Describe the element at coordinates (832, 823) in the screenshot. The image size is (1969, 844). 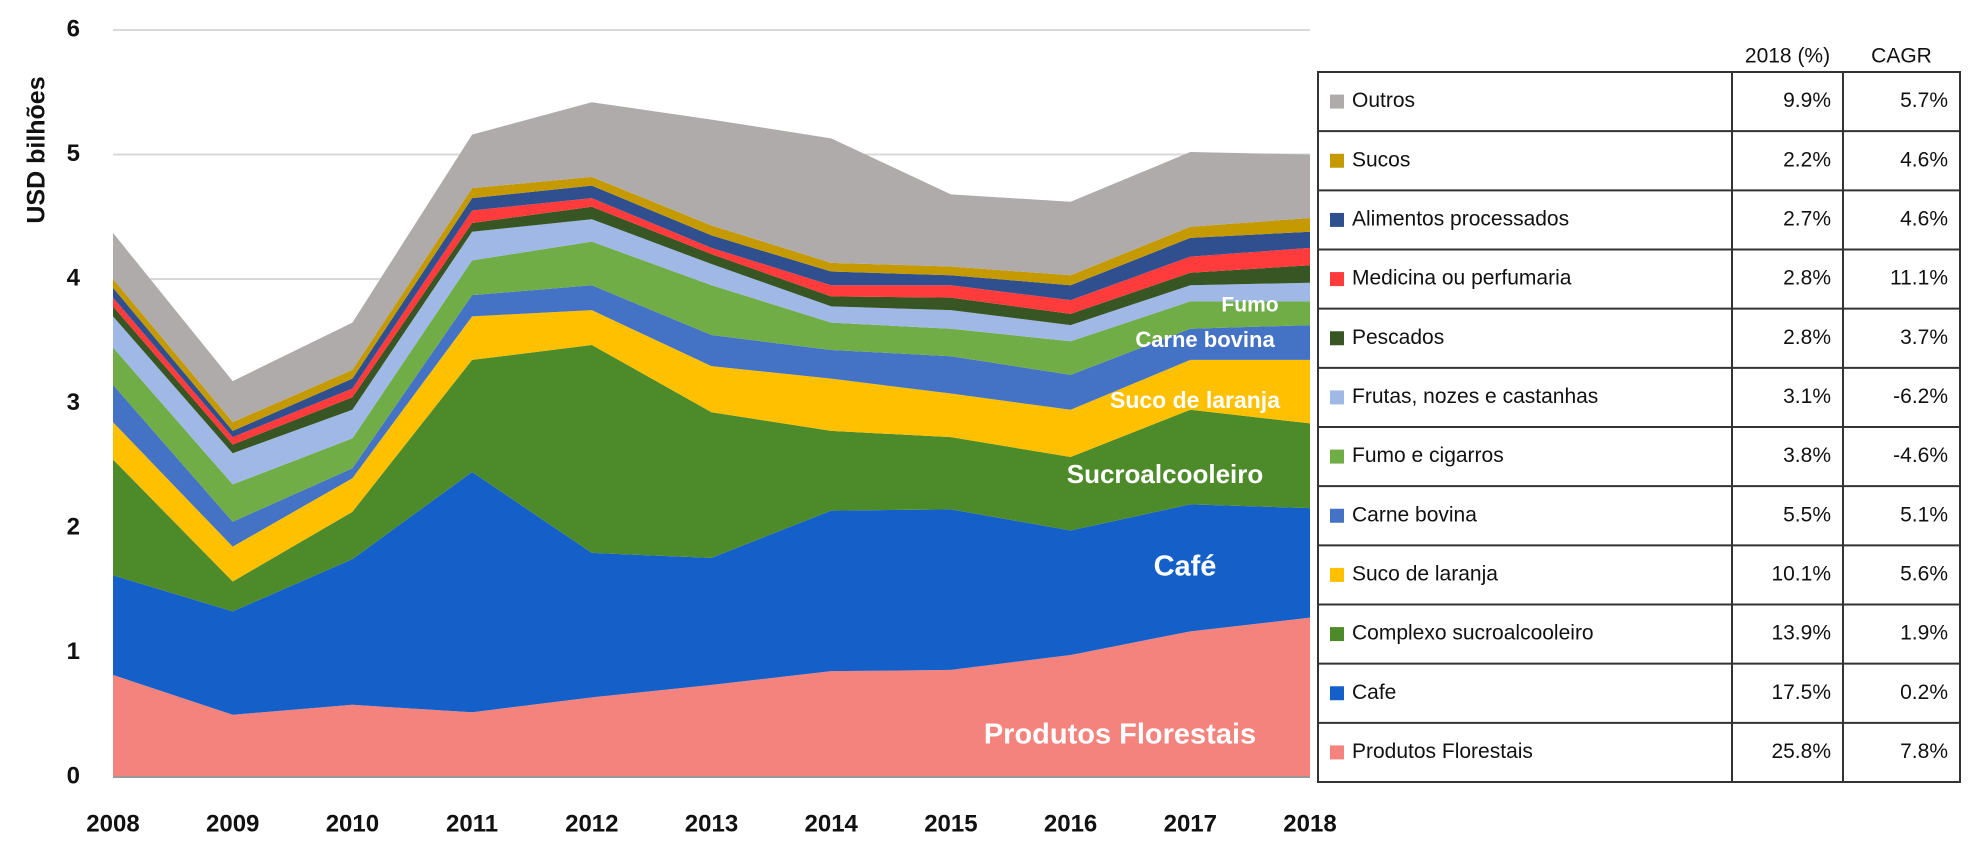
I see `x-tick-label: 2014` at that location.